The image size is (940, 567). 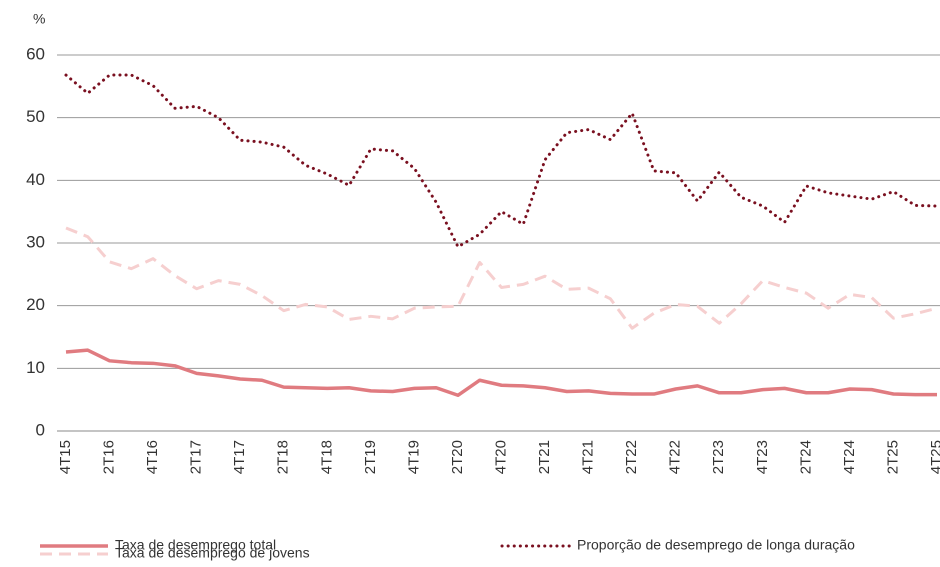 What do you see at coordinates (762, 457) in the screenshot?
I see `x-tick-label: 4T23` at bounding box center [762, 457].